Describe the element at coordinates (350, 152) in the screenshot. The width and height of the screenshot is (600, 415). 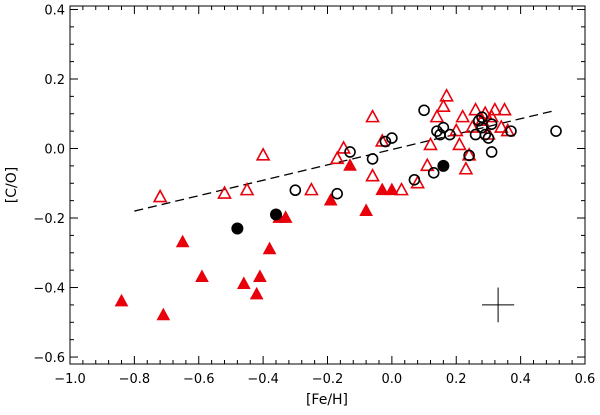
I see `black-open-circle-m0p13_m0p01` at that location.